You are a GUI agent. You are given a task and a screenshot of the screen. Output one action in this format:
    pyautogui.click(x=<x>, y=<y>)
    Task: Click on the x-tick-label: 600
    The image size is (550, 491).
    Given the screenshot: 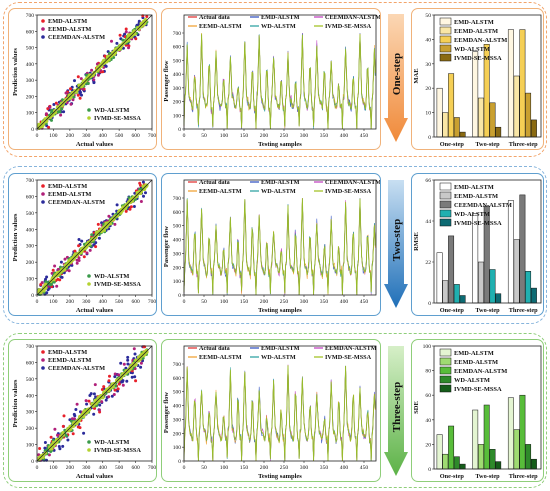 What is the action you would take?
    pyautogui.click(x=135, y=302)
    